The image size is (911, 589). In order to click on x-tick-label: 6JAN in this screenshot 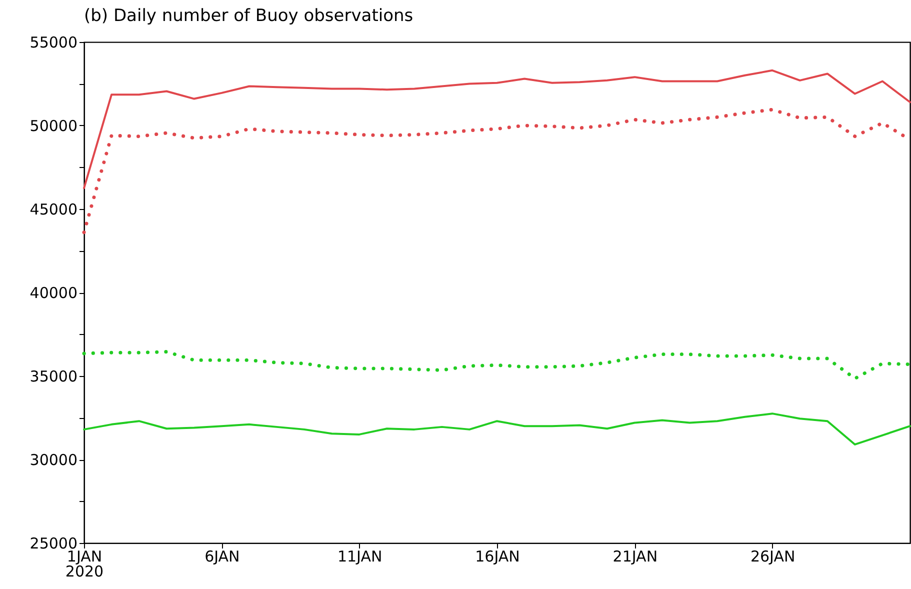, I will do `click(222, 557)`.